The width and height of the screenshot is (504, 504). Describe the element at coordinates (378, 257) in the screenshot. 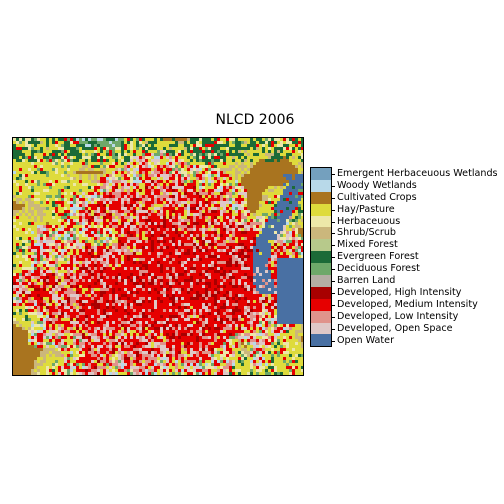

I see `legend-label: Evergreen Forest` at that location.